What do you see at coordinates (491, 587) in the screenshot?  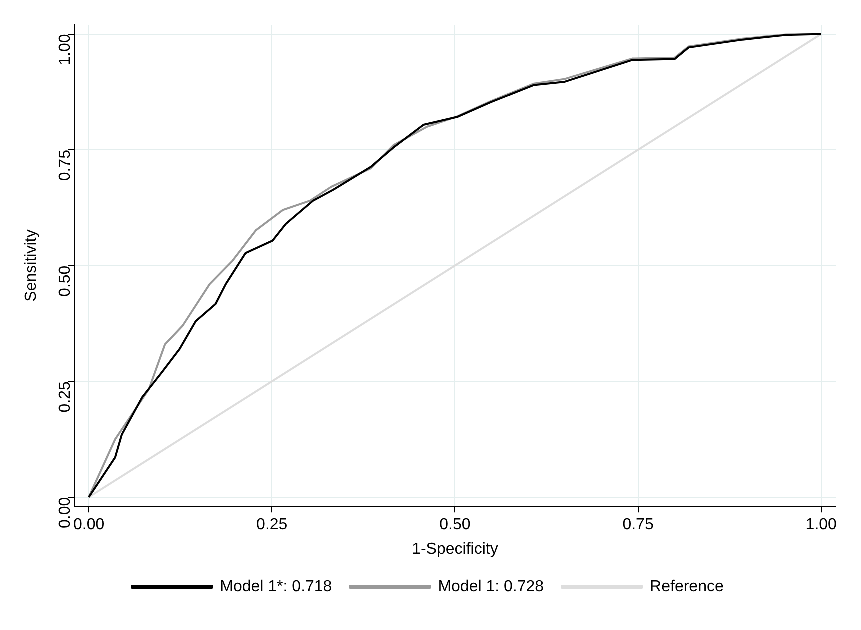 I see `legend-label: Model 1: 0.728` at bounding box center [491, 587].